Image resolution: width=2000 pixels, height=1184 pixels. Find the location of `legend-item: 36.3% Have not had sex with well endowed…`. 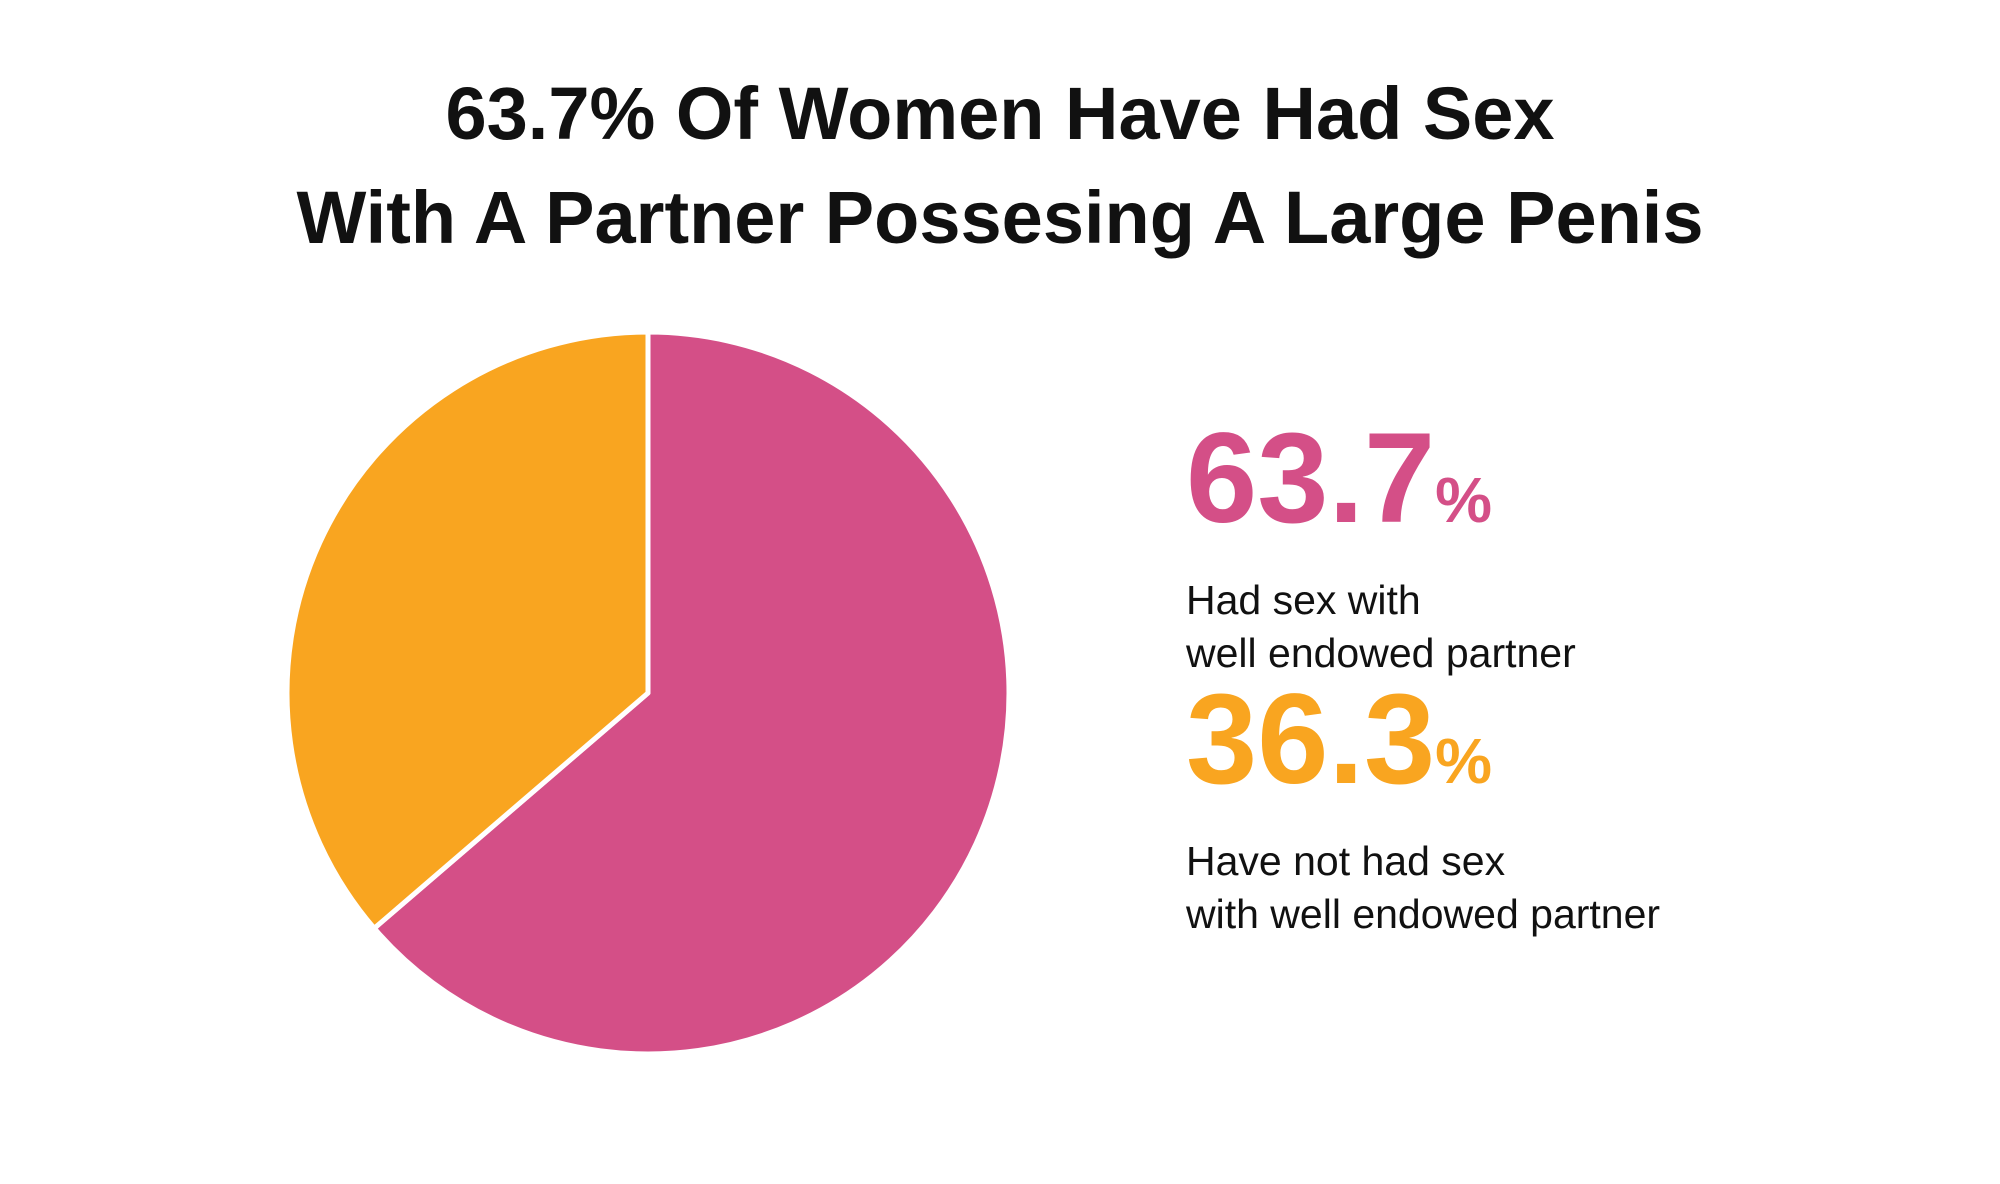

legend-item: 36.3% Have not had sex with well endowed… is located at coordinates (1423, 808).